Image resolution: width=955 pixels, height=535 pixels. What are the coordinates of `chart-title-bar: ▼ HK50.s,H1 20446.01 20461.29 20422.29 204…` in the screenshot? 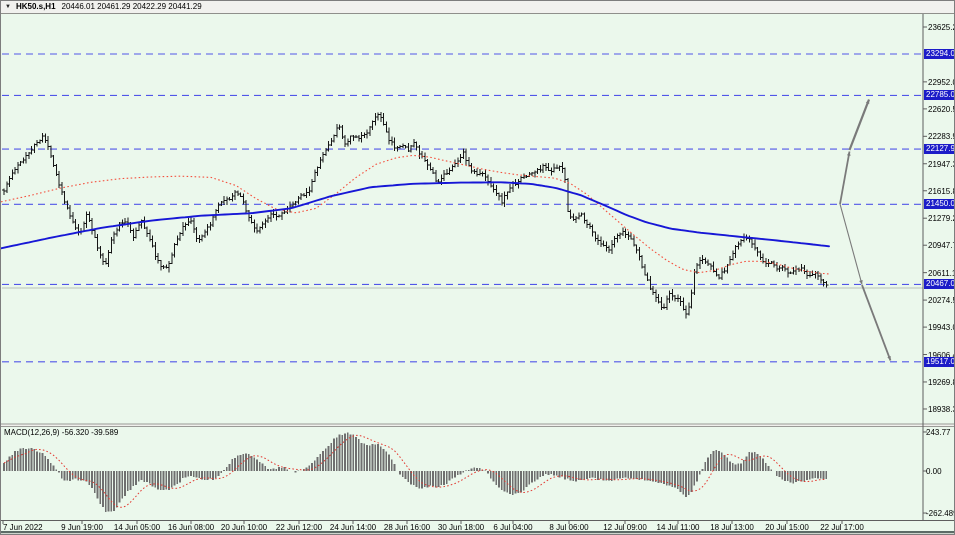 It's located at (477, 7).